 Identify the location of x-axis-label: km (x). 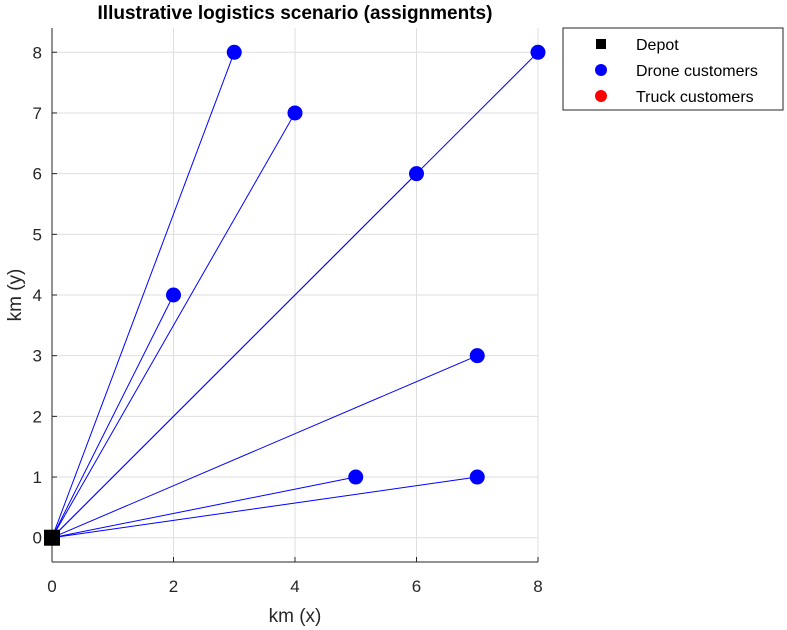
(295, 616).